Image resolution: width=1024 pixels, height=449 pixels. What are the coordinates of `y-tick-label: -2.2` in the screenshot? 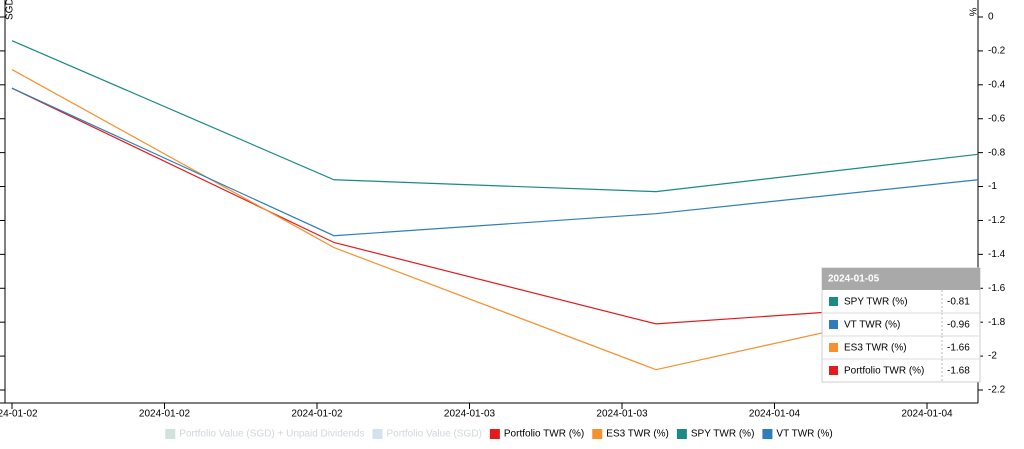 It's located at (997, 390).